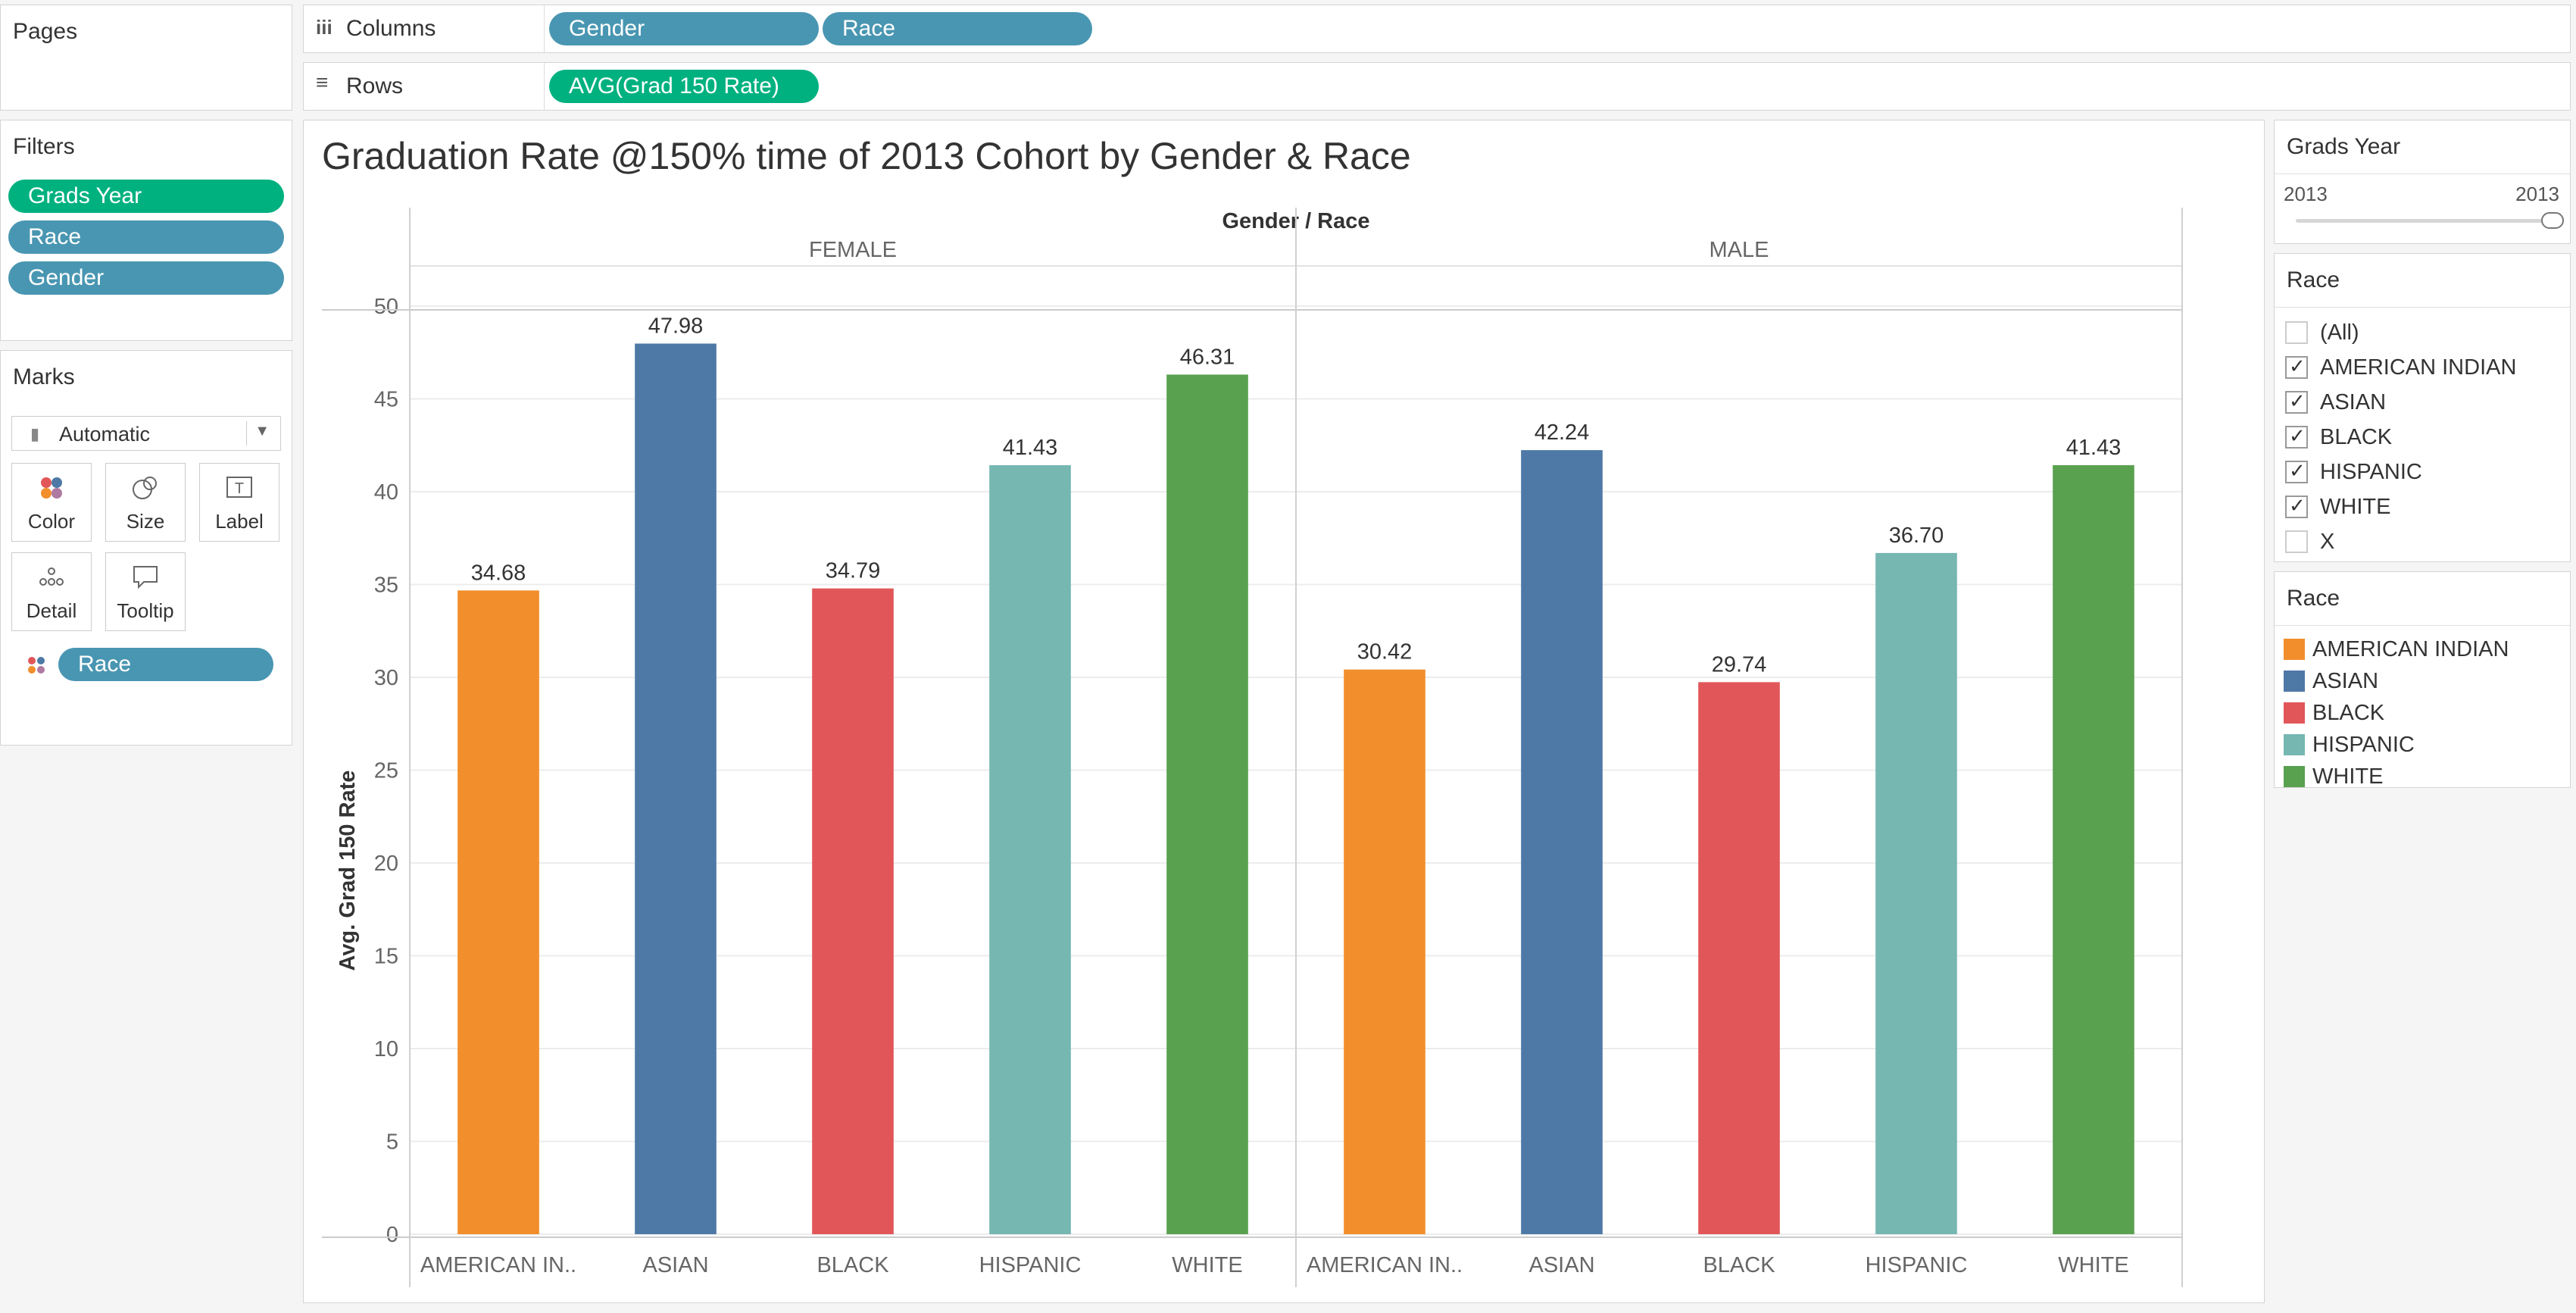 The image size is (2576, 1313). What do you see at coordinates (854, 571) in the screenshot?
I see `data-label: 34.79` at bounding box center [854, 571].